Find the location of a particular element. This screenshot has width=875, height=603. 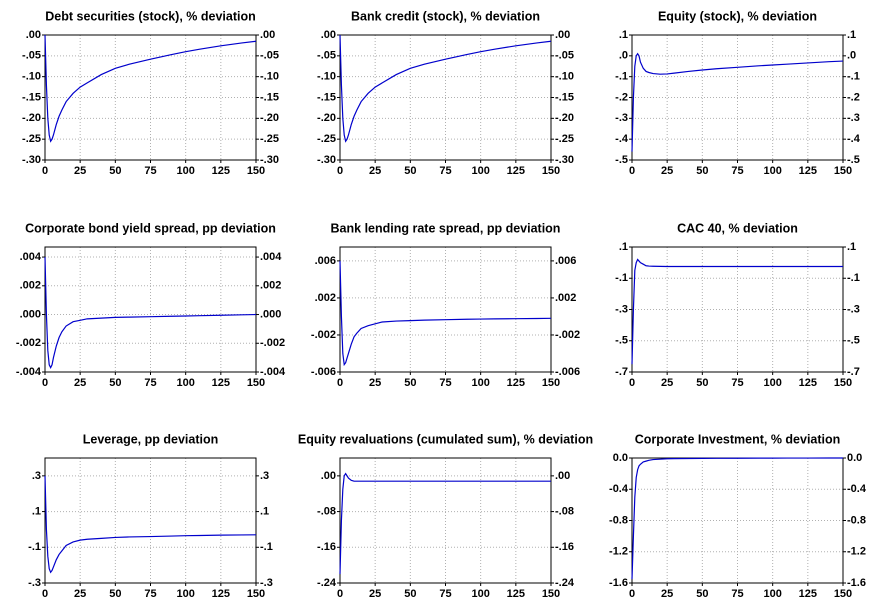

y-tick-label: .0 is located at coordinates (623, 56).